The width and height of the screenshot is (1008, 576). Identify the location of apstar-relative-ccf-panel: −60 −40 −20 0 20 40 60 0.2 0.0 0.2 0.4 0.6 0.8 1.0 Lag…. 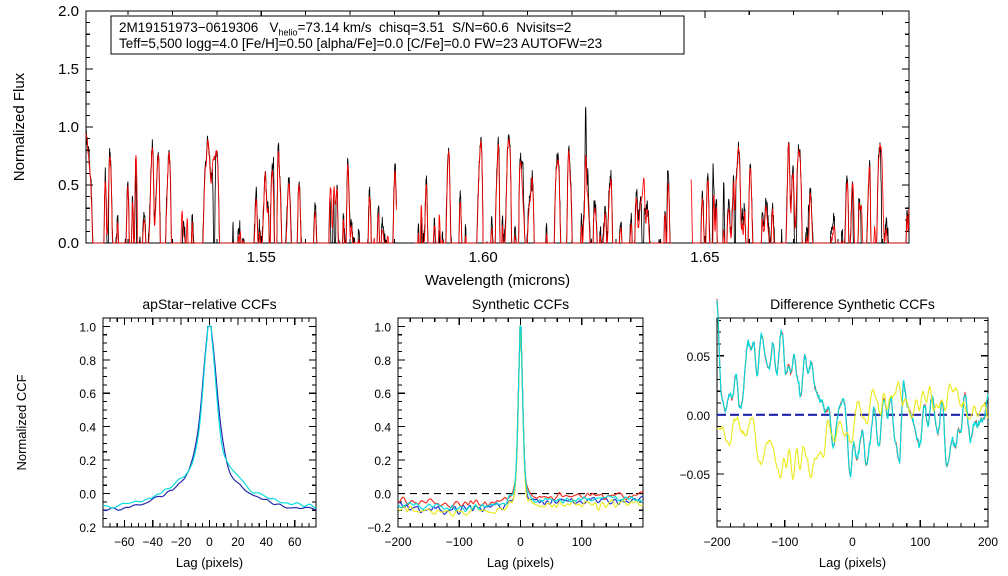
(165, 433).